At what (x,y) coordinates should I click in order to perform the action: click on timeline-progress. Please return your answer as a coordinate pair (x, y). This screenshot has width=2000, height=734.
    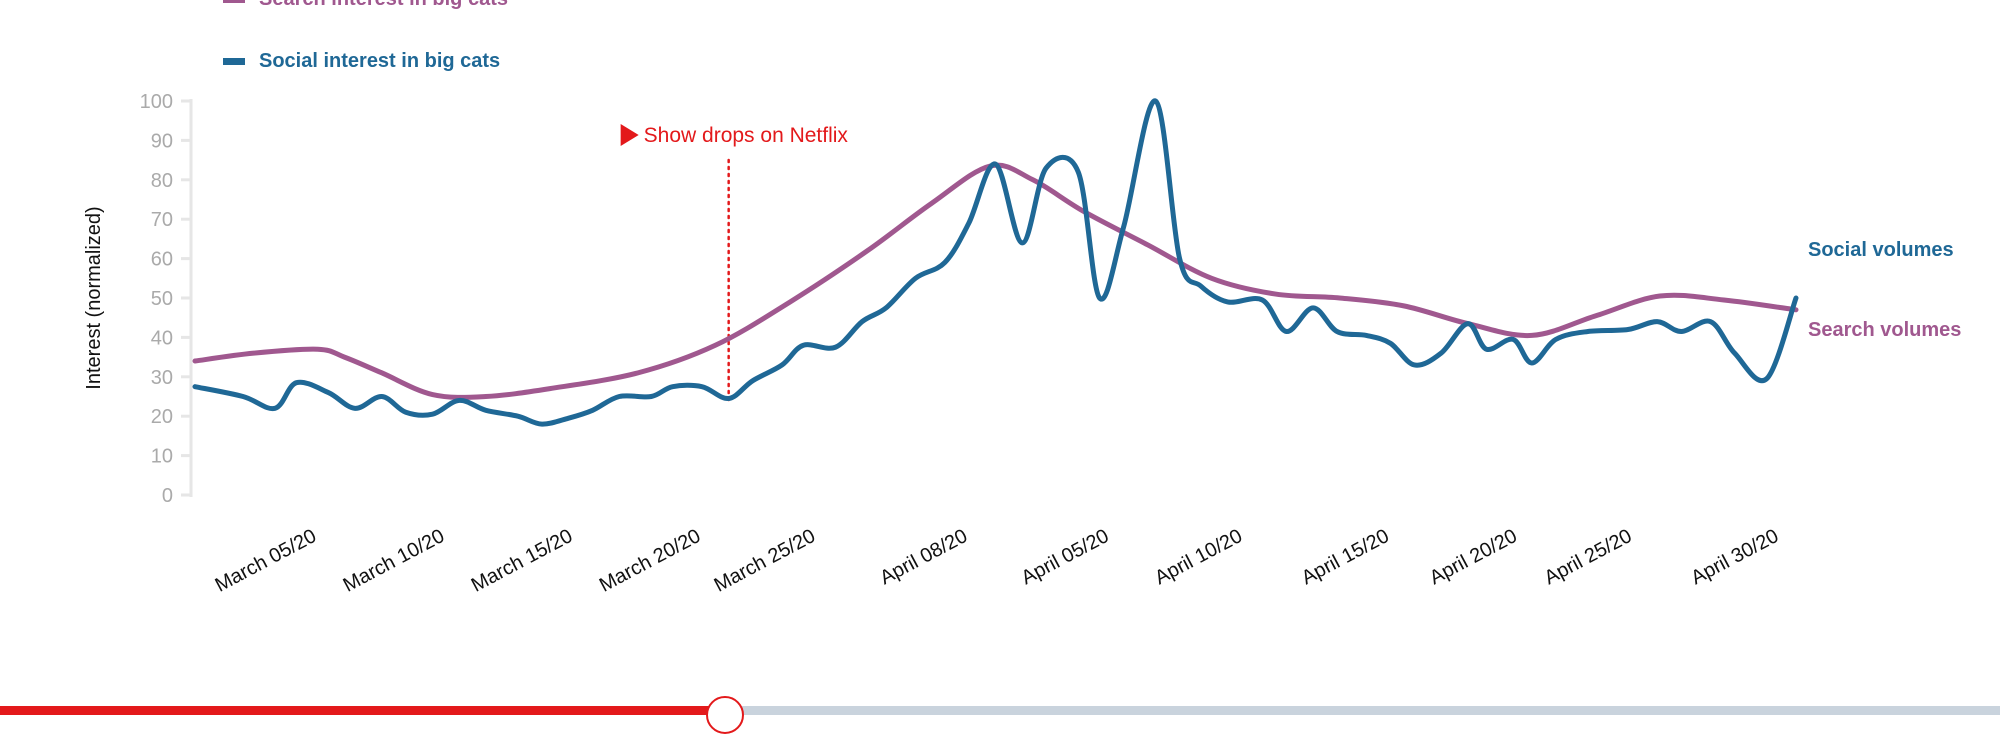
    Looking at the image, I should click on (363, 710).